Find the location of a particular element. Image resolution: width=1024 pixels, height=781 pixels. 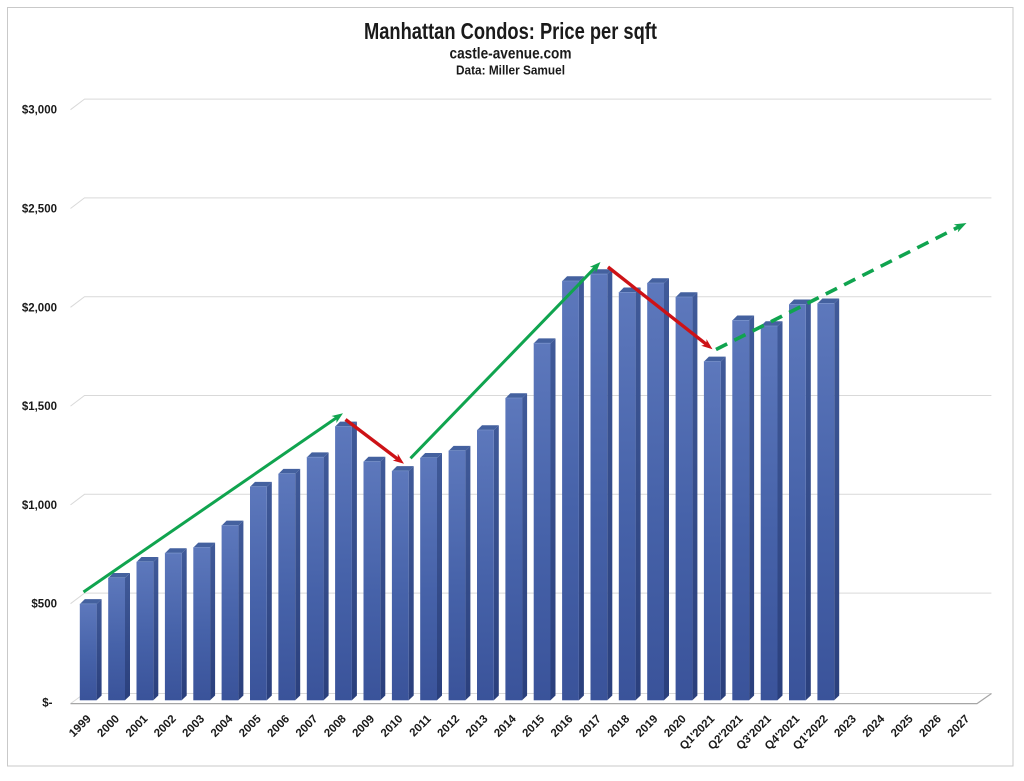

svg-text: $1,500 is located at coordinates (39, 407).